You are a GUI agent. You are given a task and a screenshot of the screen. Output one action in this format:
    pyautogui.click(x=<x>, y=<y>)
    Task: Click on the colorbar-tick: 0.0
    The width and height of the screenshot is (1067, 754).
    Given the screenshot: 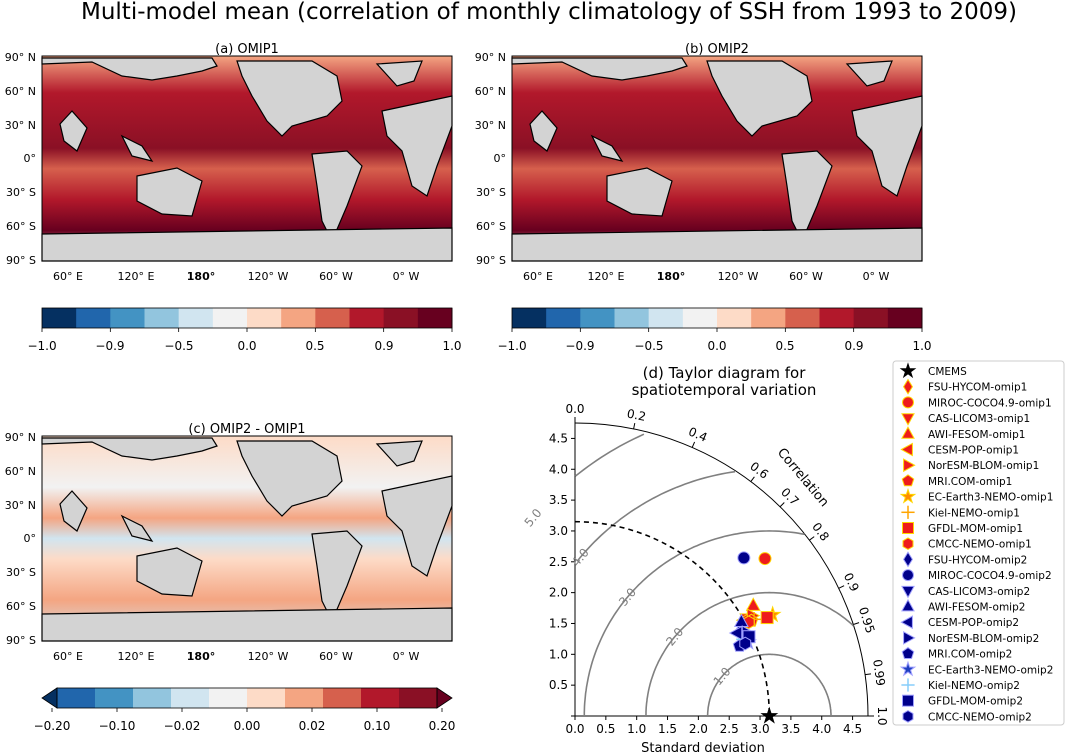 What is the action you would take?
    pyautogui.click(x=246, y=346)
    